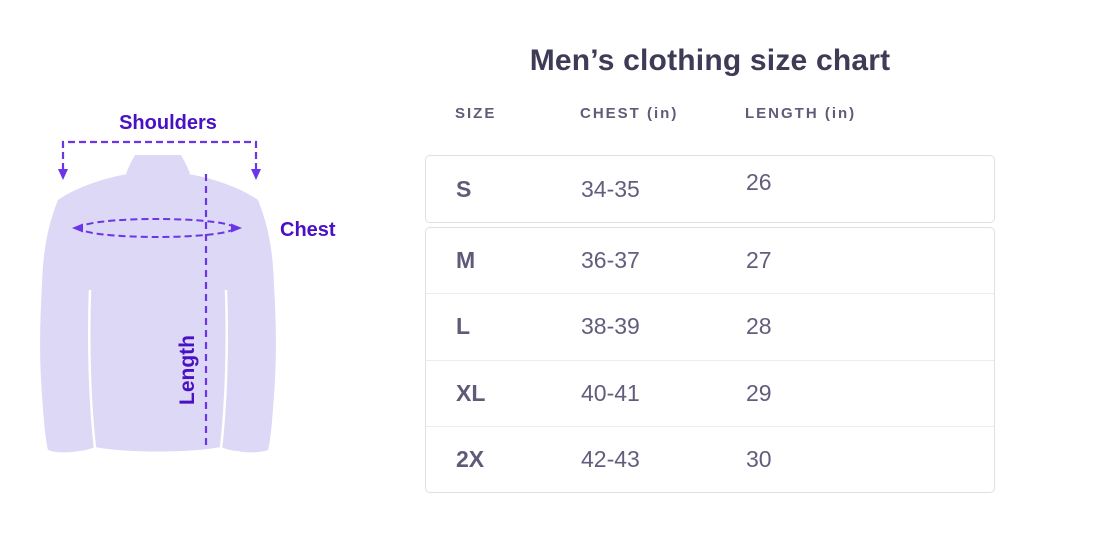 The image size is (1100, 552). I want to click on table-row: 2X 42-43 30, so click(710, 458).